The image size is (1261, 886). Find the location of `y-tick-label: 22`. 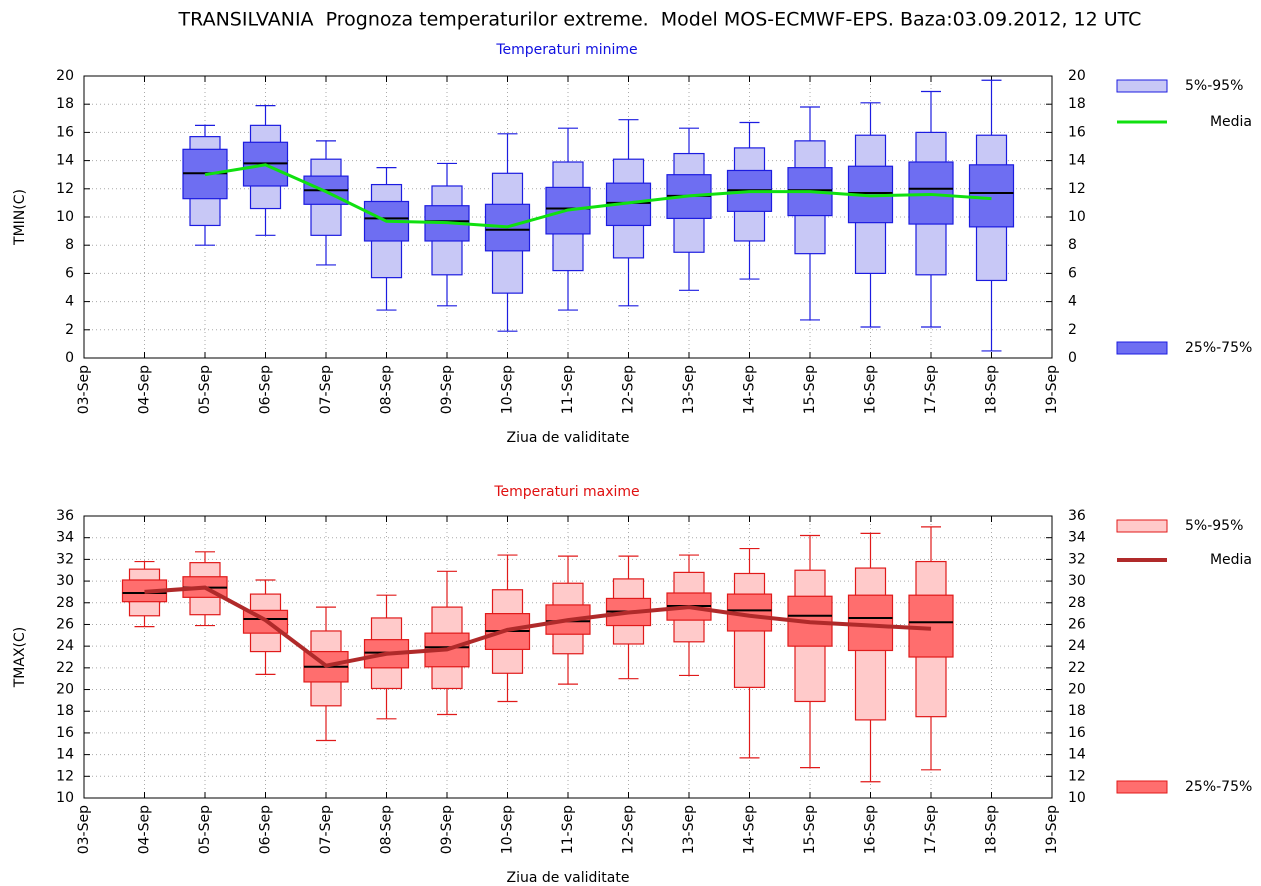

y-tick-label: 22 is located at coordinates (65, 668).